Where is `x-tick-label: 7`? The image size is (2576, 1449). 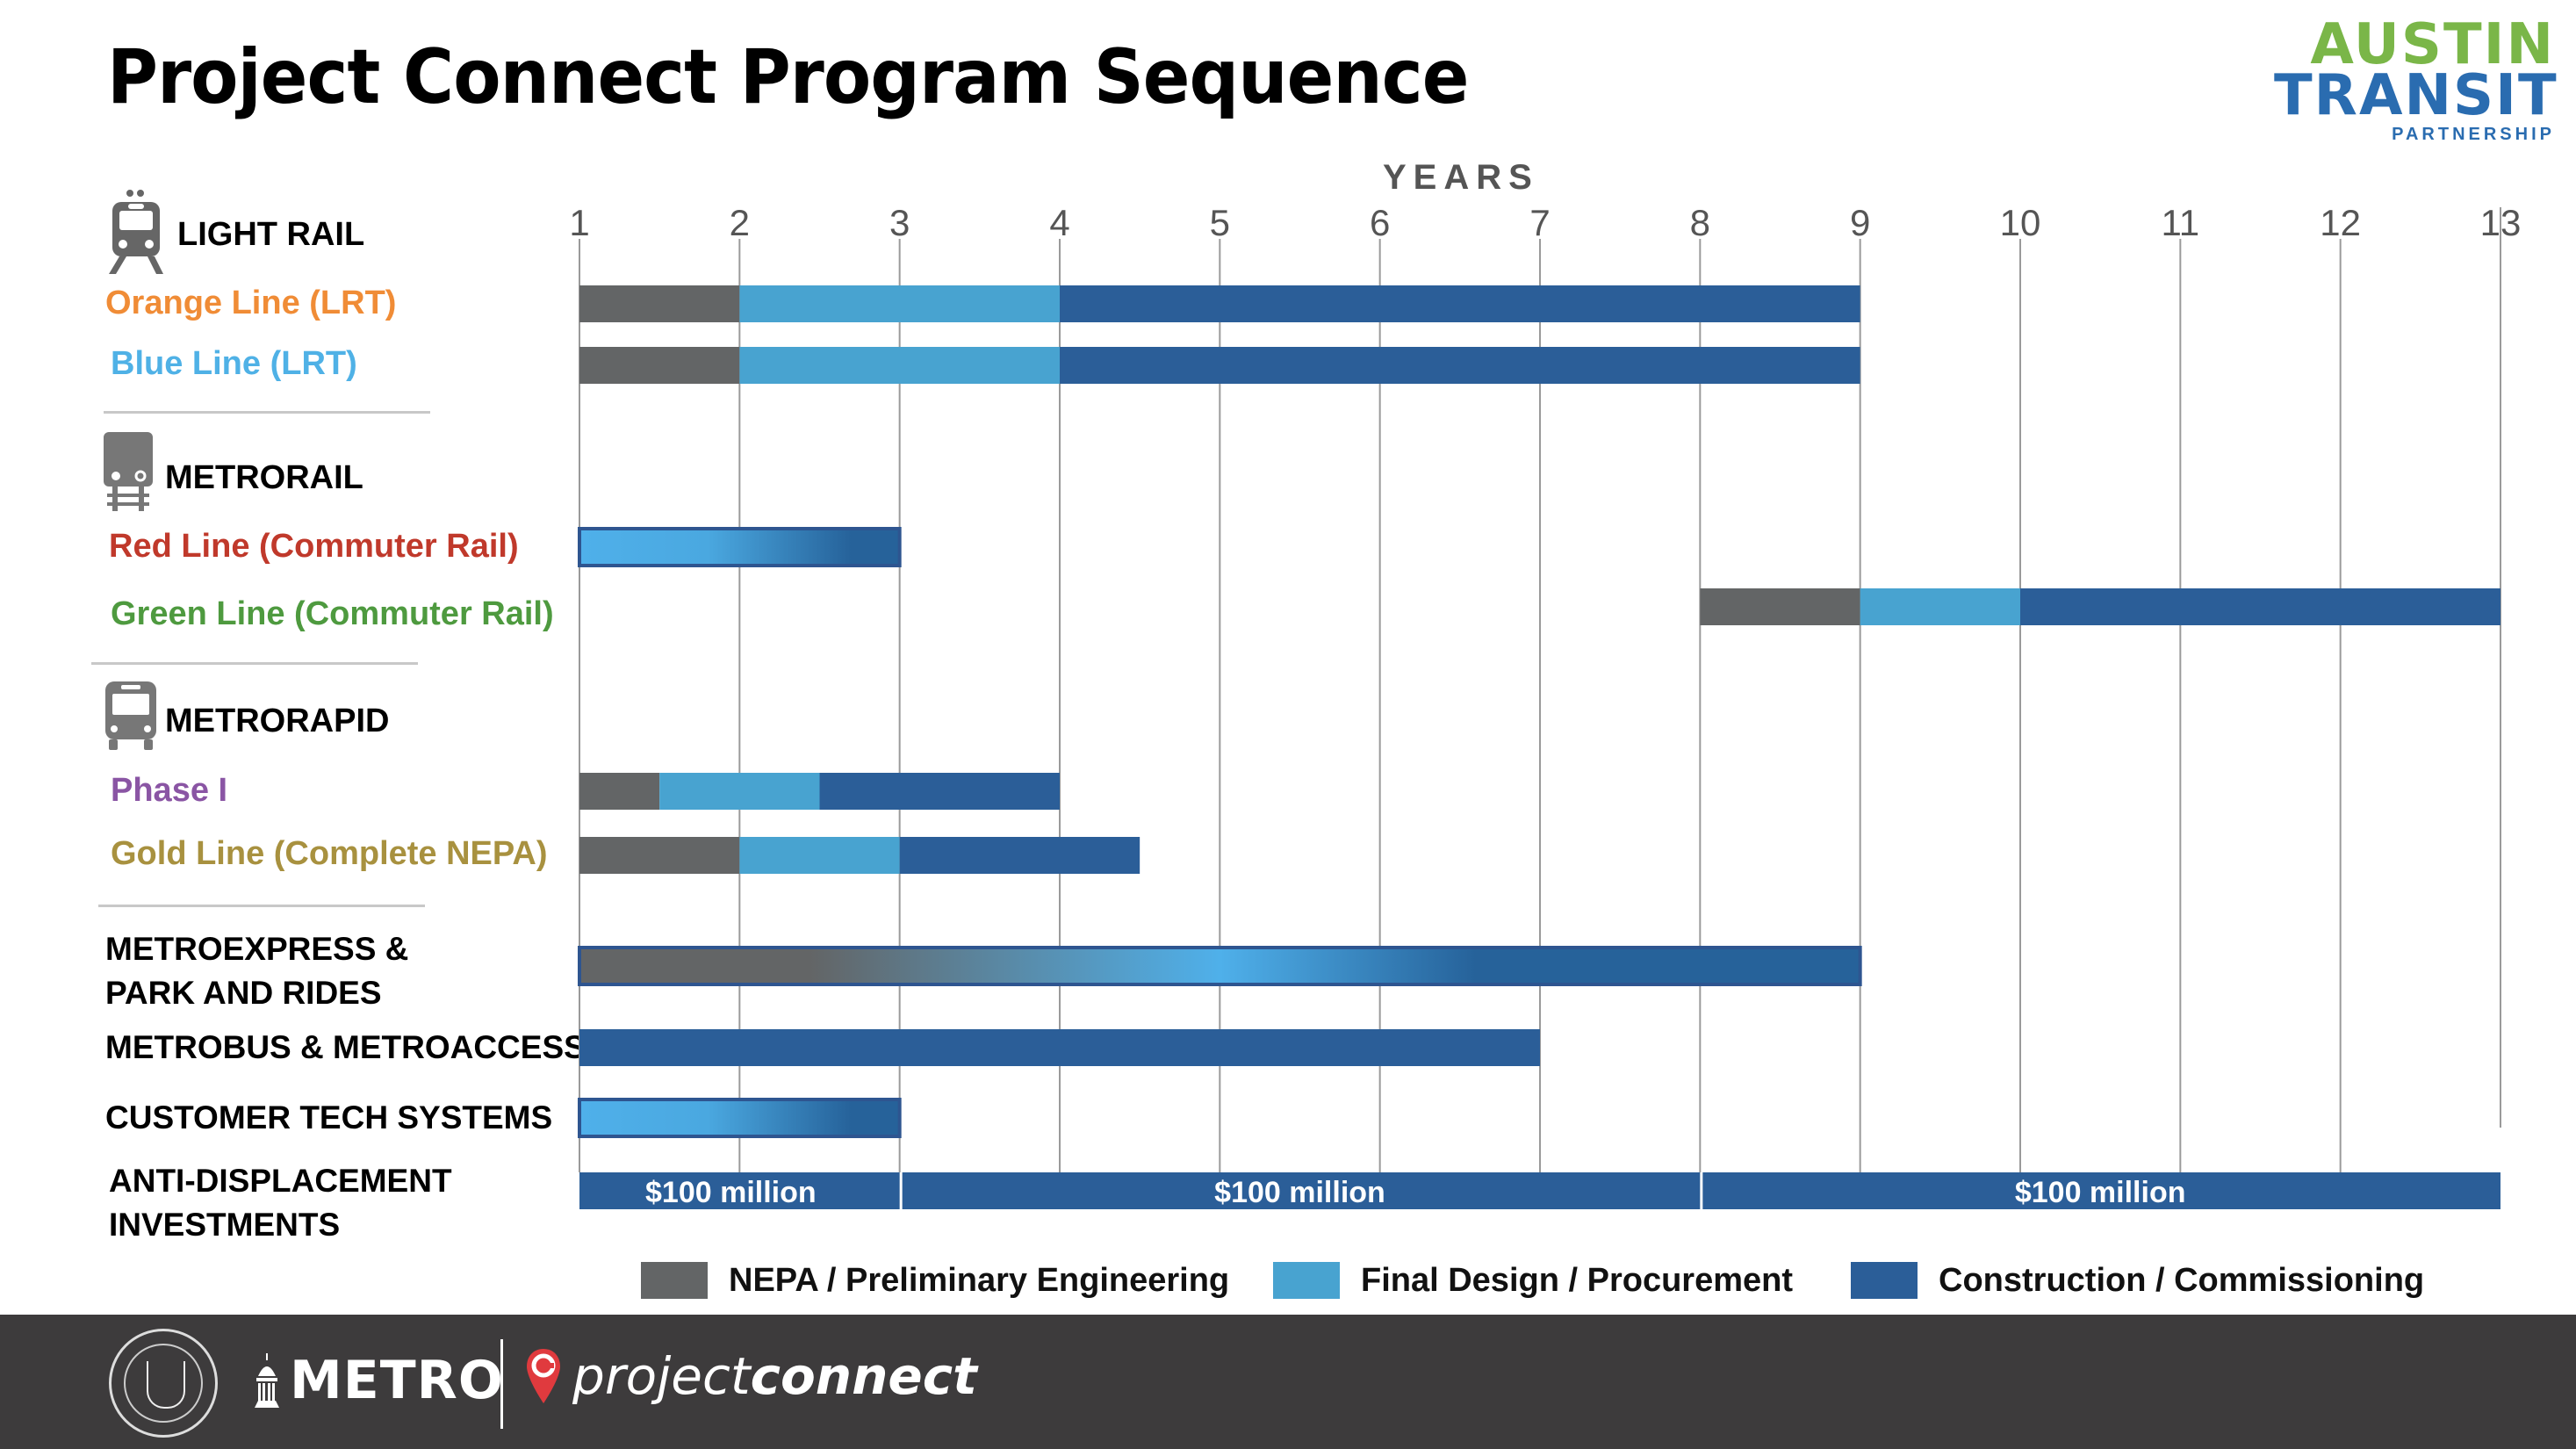
x-tick-label: 7 is located at coordinates (1539, 222).